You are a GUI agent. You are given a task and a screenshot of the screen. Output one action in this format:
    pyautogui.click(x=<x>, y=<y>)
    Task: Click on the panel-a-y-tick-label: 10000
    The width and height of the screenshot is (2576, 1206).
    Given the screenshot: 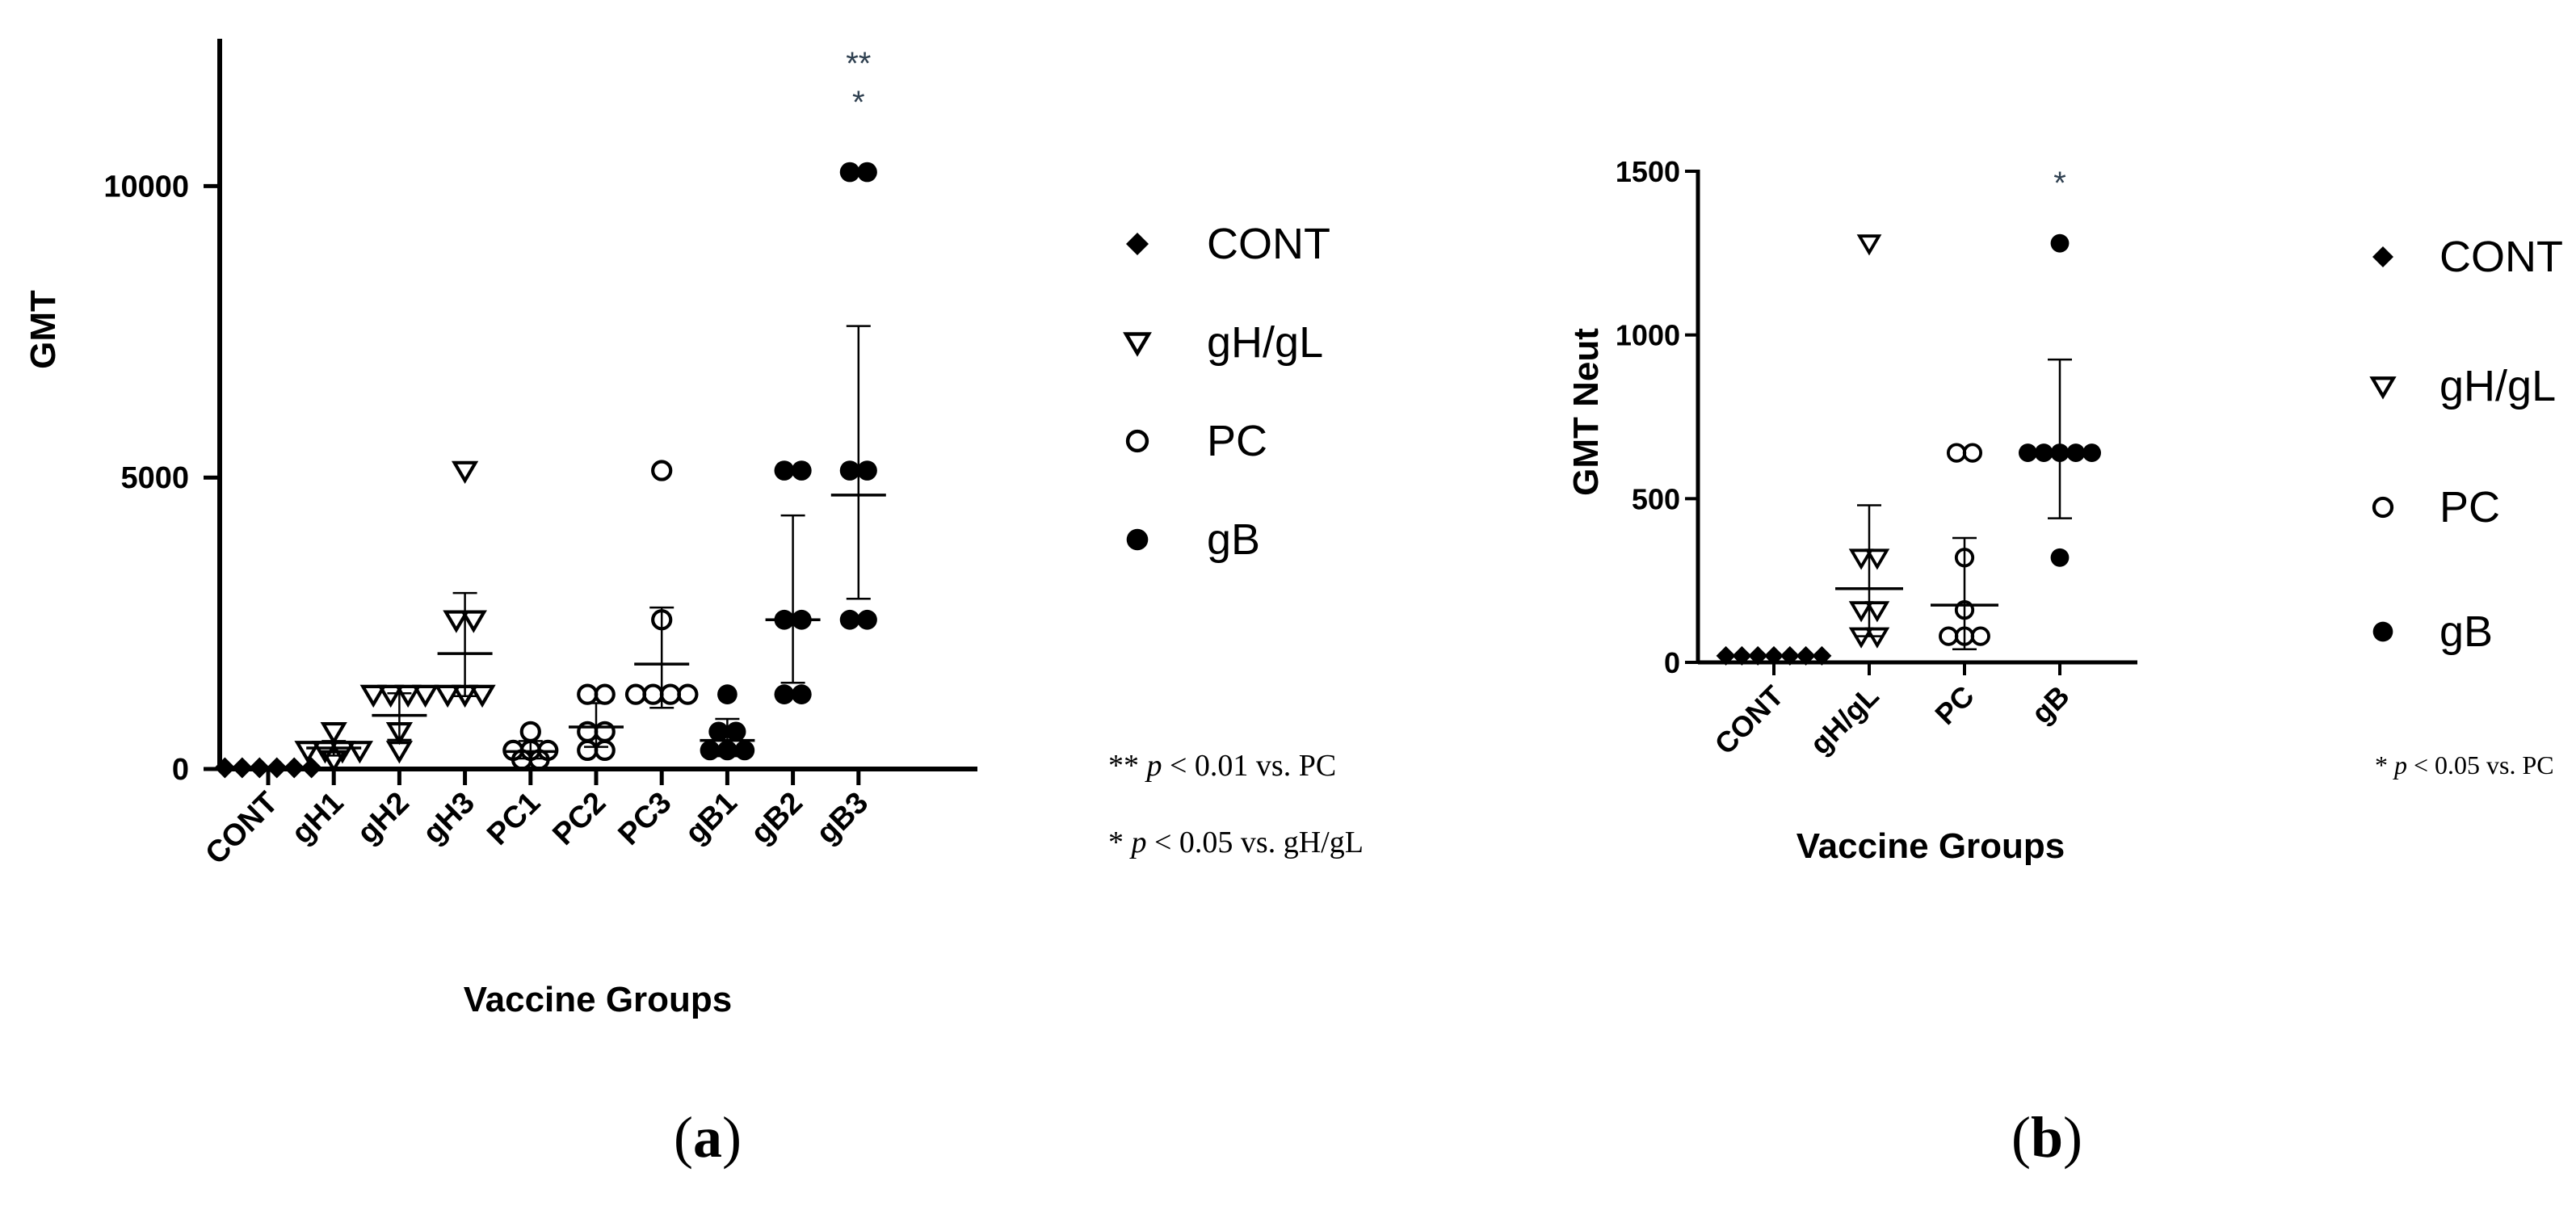 What is the action you would take?
    pyautogui.click(x=146, y=187)
    